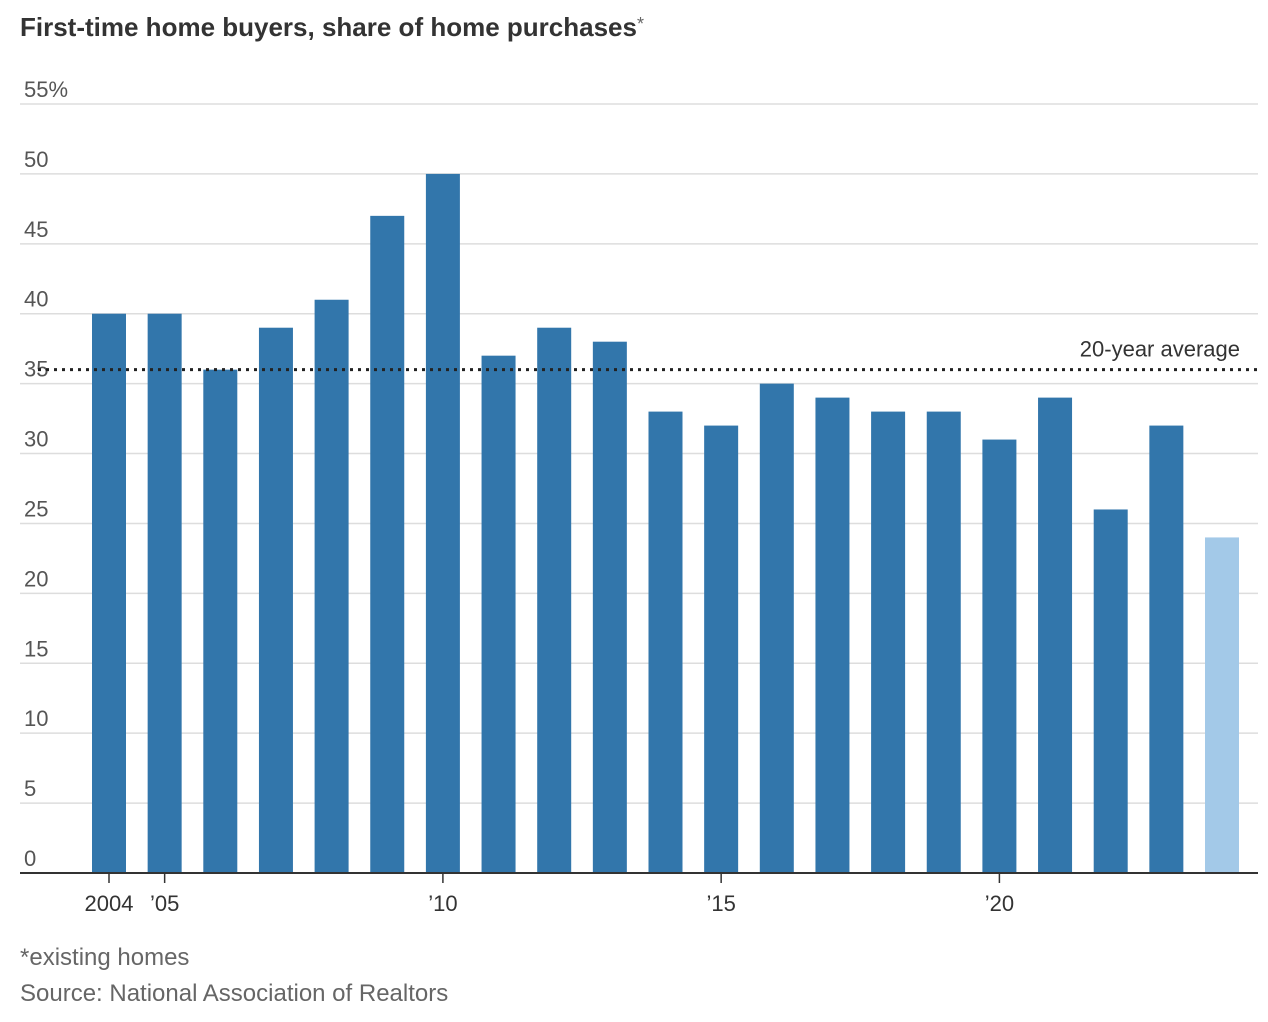  Describe the element at coordinates (36, 299) in the screenshot. I see `y-tick-label: 40` at that location.